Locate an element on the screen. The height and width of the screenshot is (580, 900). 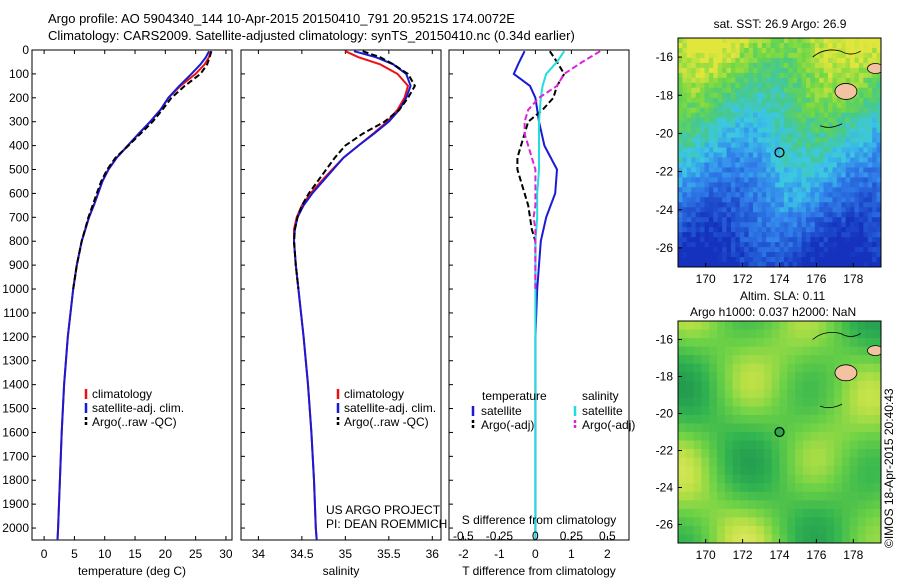
temperature-xtick-label: 5 is located at coordinates (74, 554).